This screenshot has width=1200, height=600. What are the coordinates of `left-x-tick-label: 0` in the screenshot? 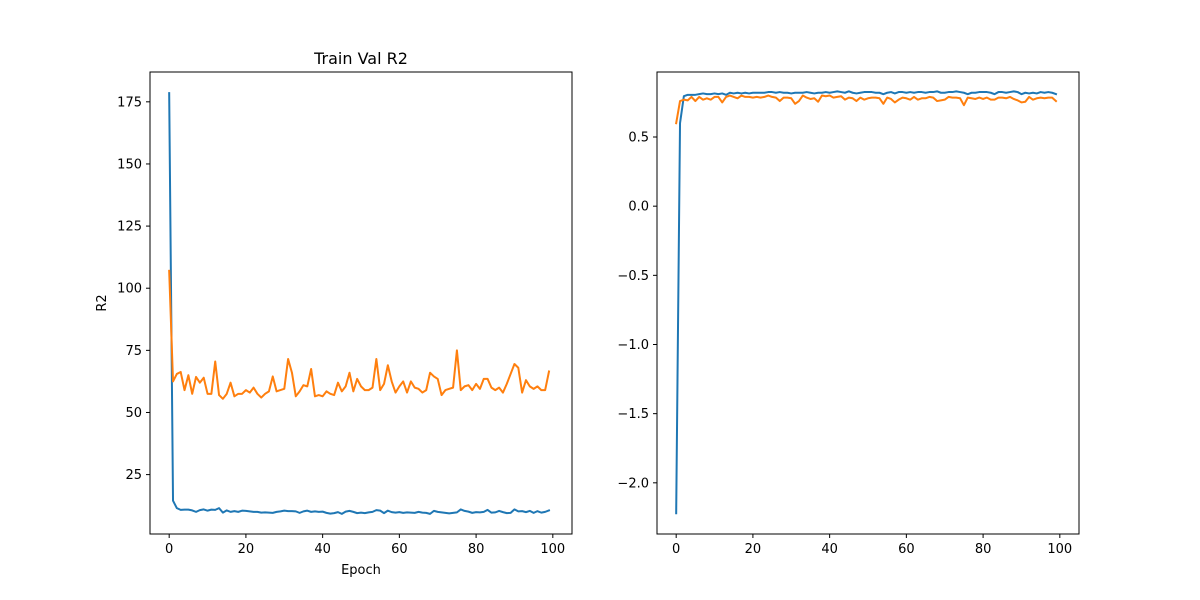 It's located at (169, 549).